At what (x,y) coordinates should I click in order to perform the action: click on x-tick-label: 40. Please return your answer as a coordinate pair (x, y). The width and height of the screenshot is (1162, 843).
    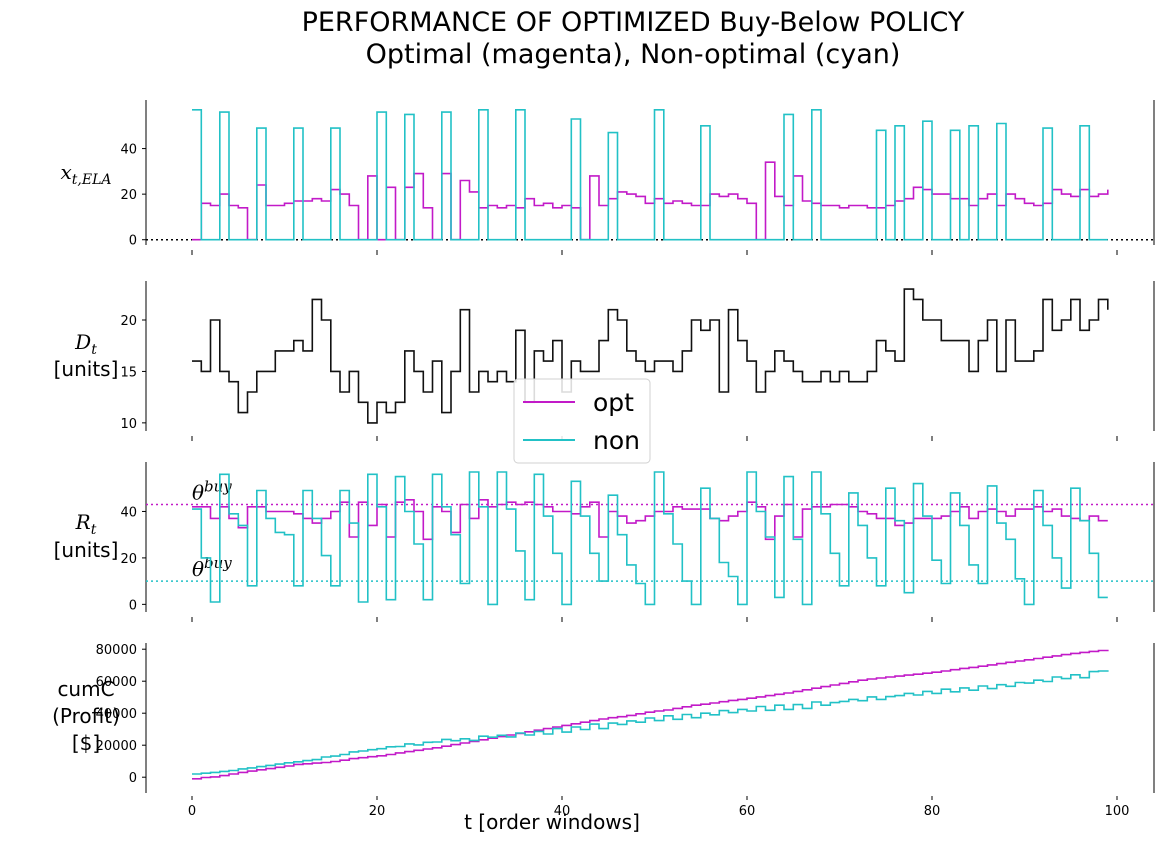
    Looking at the image, I should click on (562, 811).